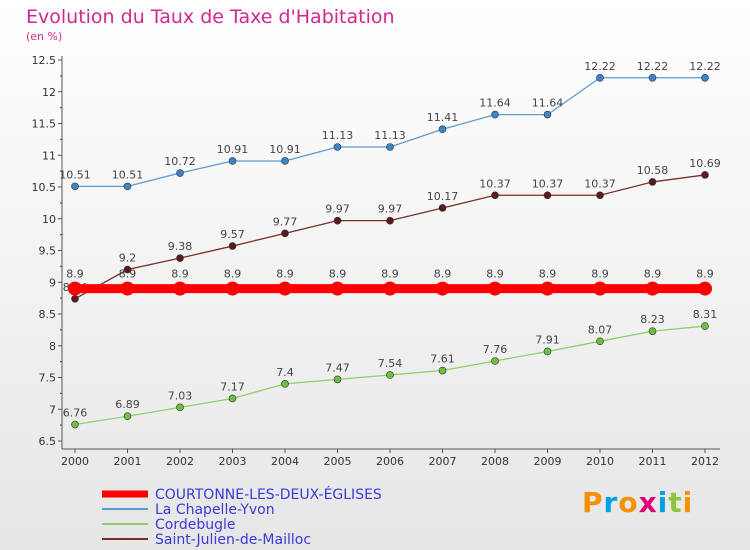 The width and height of the screenshot is (750, 550). What do you see at coordinates (180, 461) in the screenshot?
I see `x-tick-label: 2002` at bounding box center [180, 461].